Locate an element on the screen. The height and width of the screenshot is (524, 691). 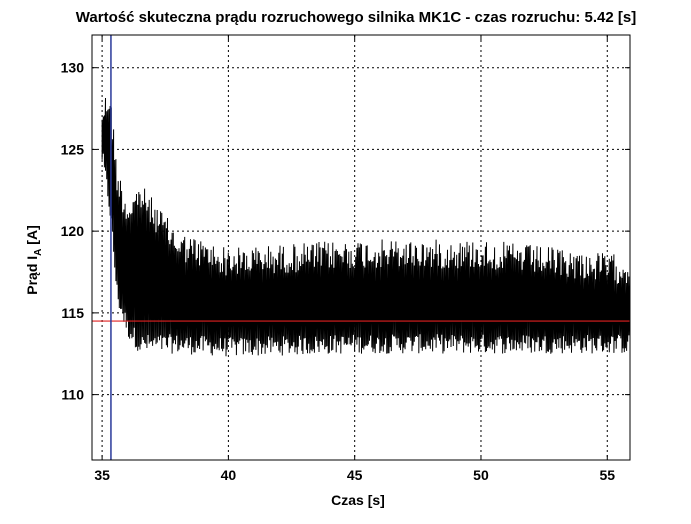
x-tick-label: 40 is located at coordinates (229, 475).